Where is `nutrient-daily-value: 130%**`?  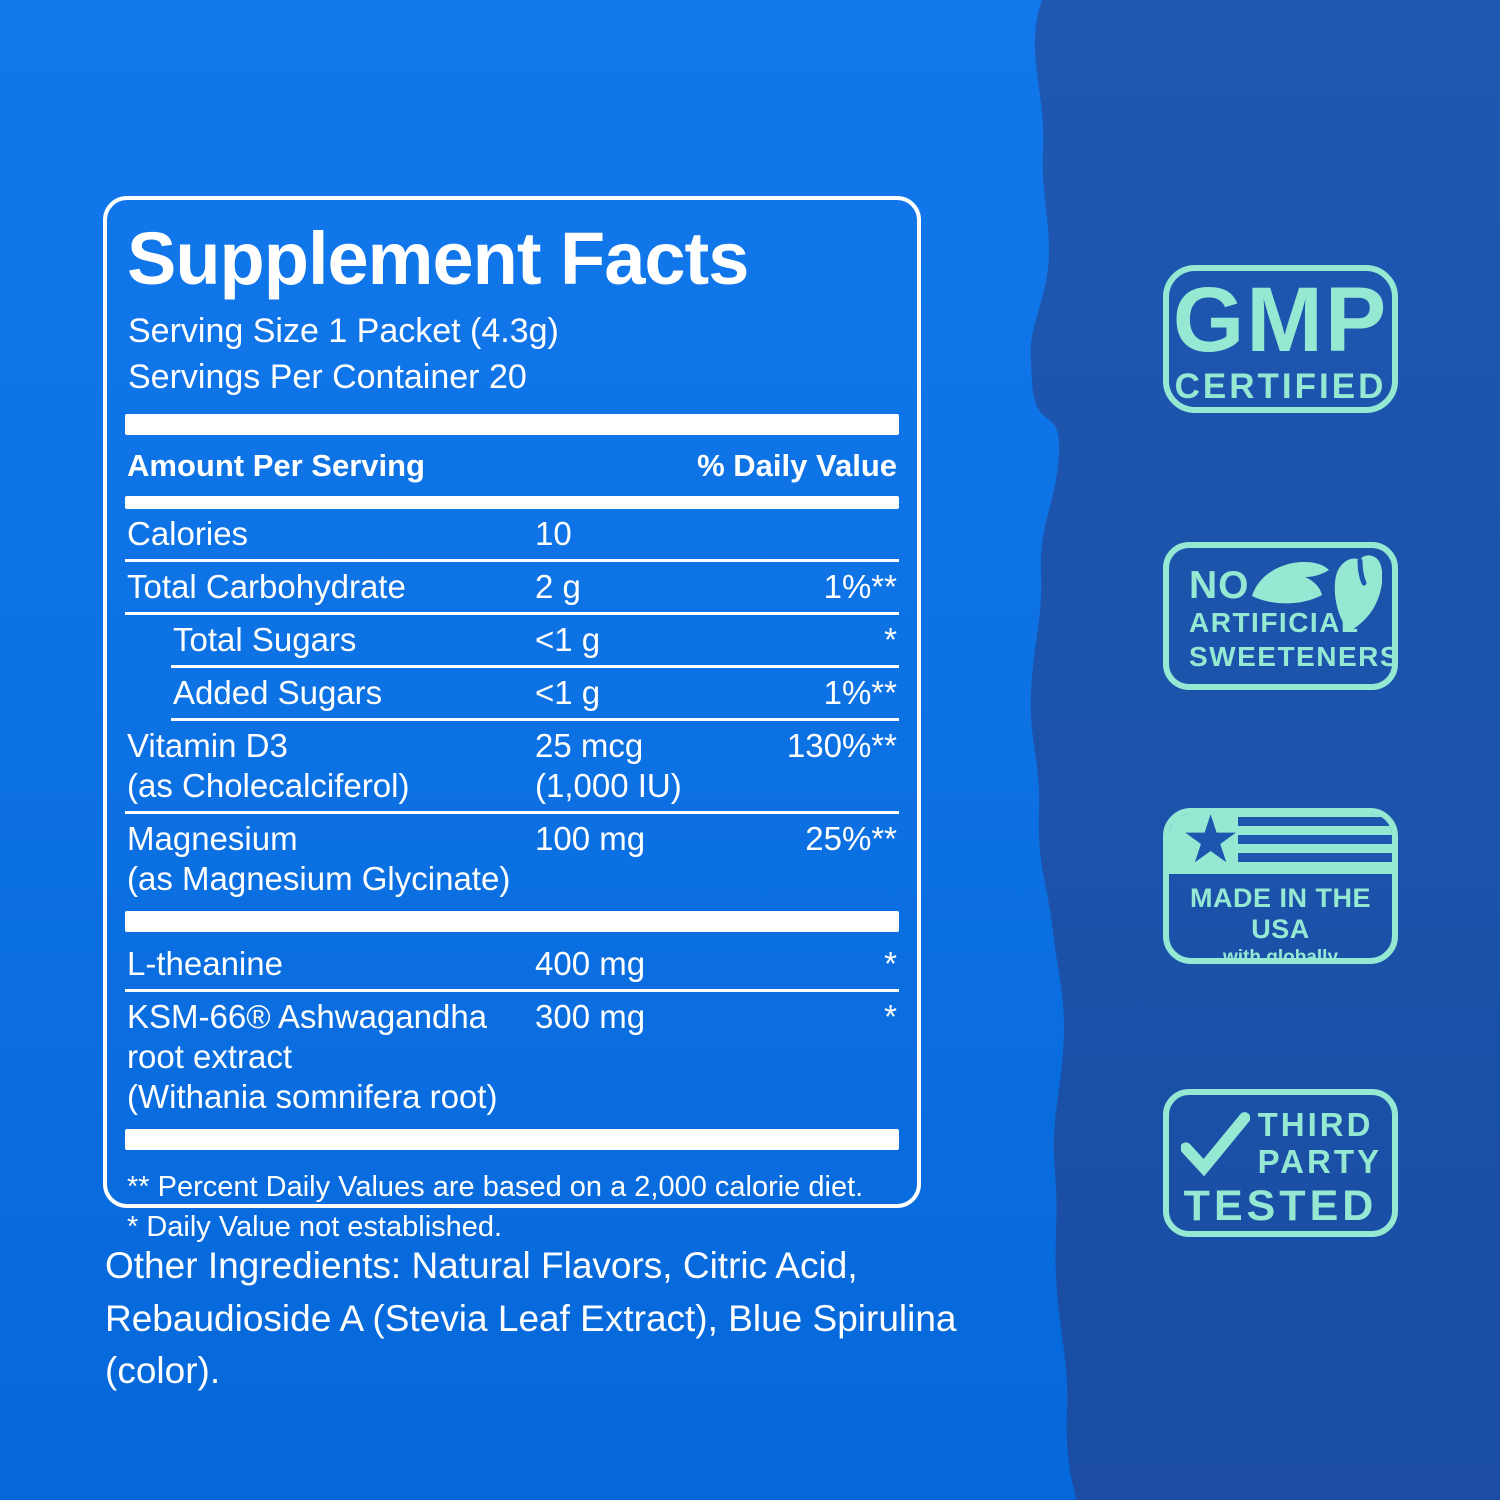
nutrient-daily-value: 130%** is located at coordinates (841, 745).